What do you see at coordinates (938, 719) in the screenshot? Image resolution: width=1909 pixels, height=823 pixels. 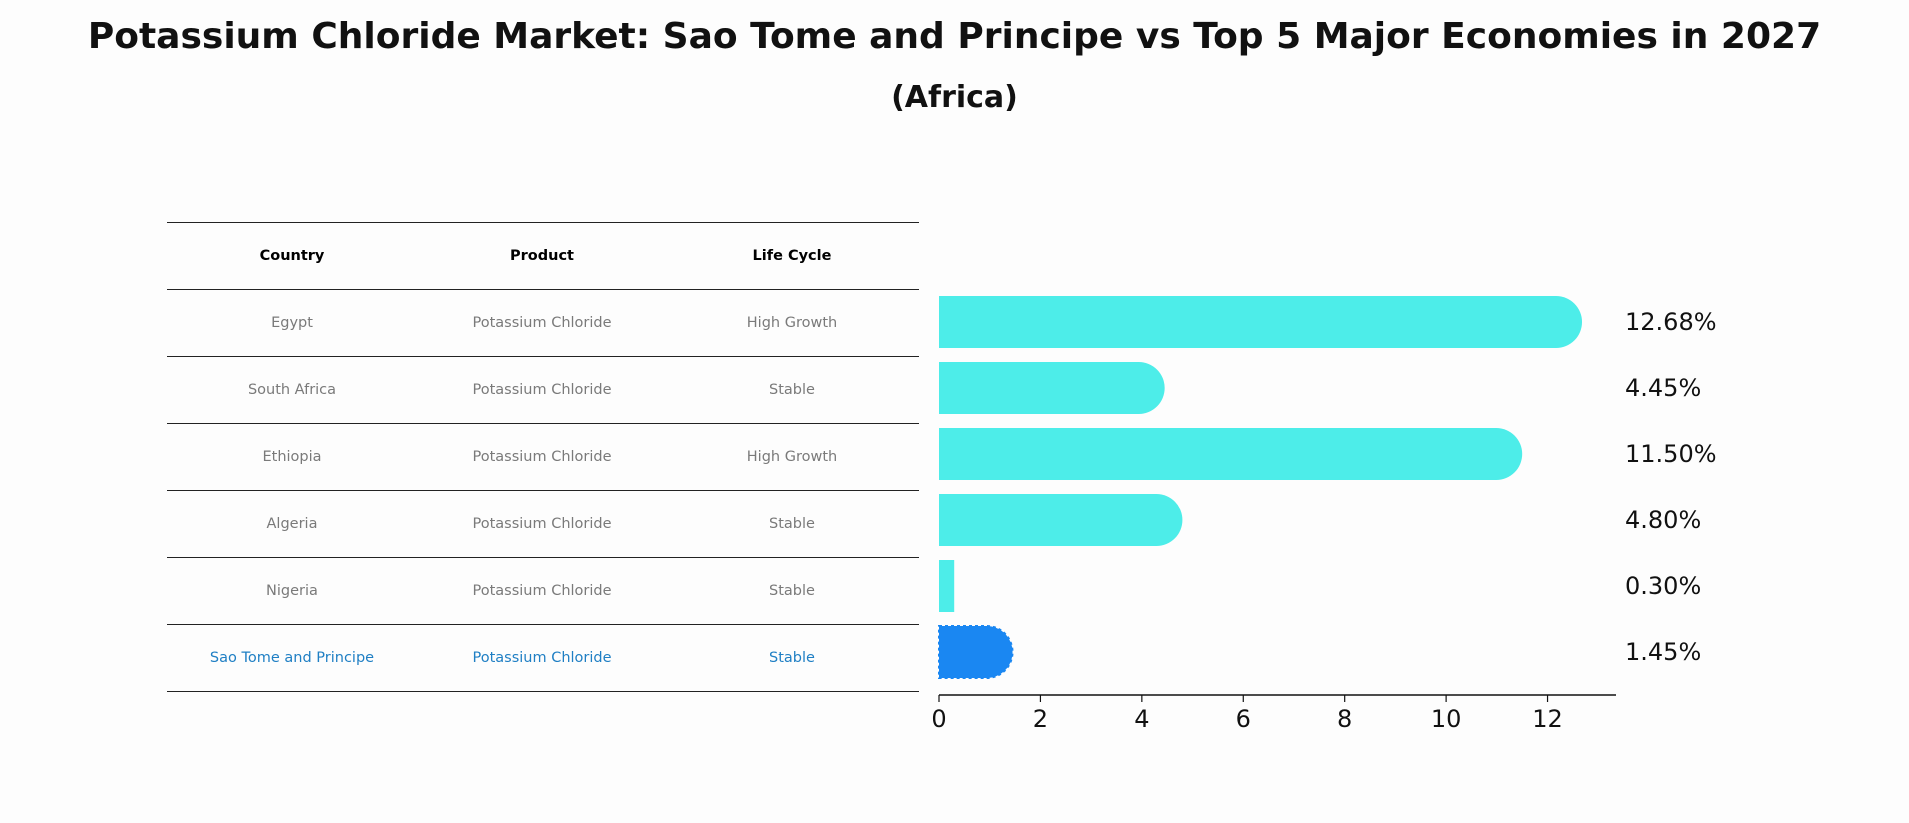 I see `x-tick-label: 0` at bounding box center [938, 719].